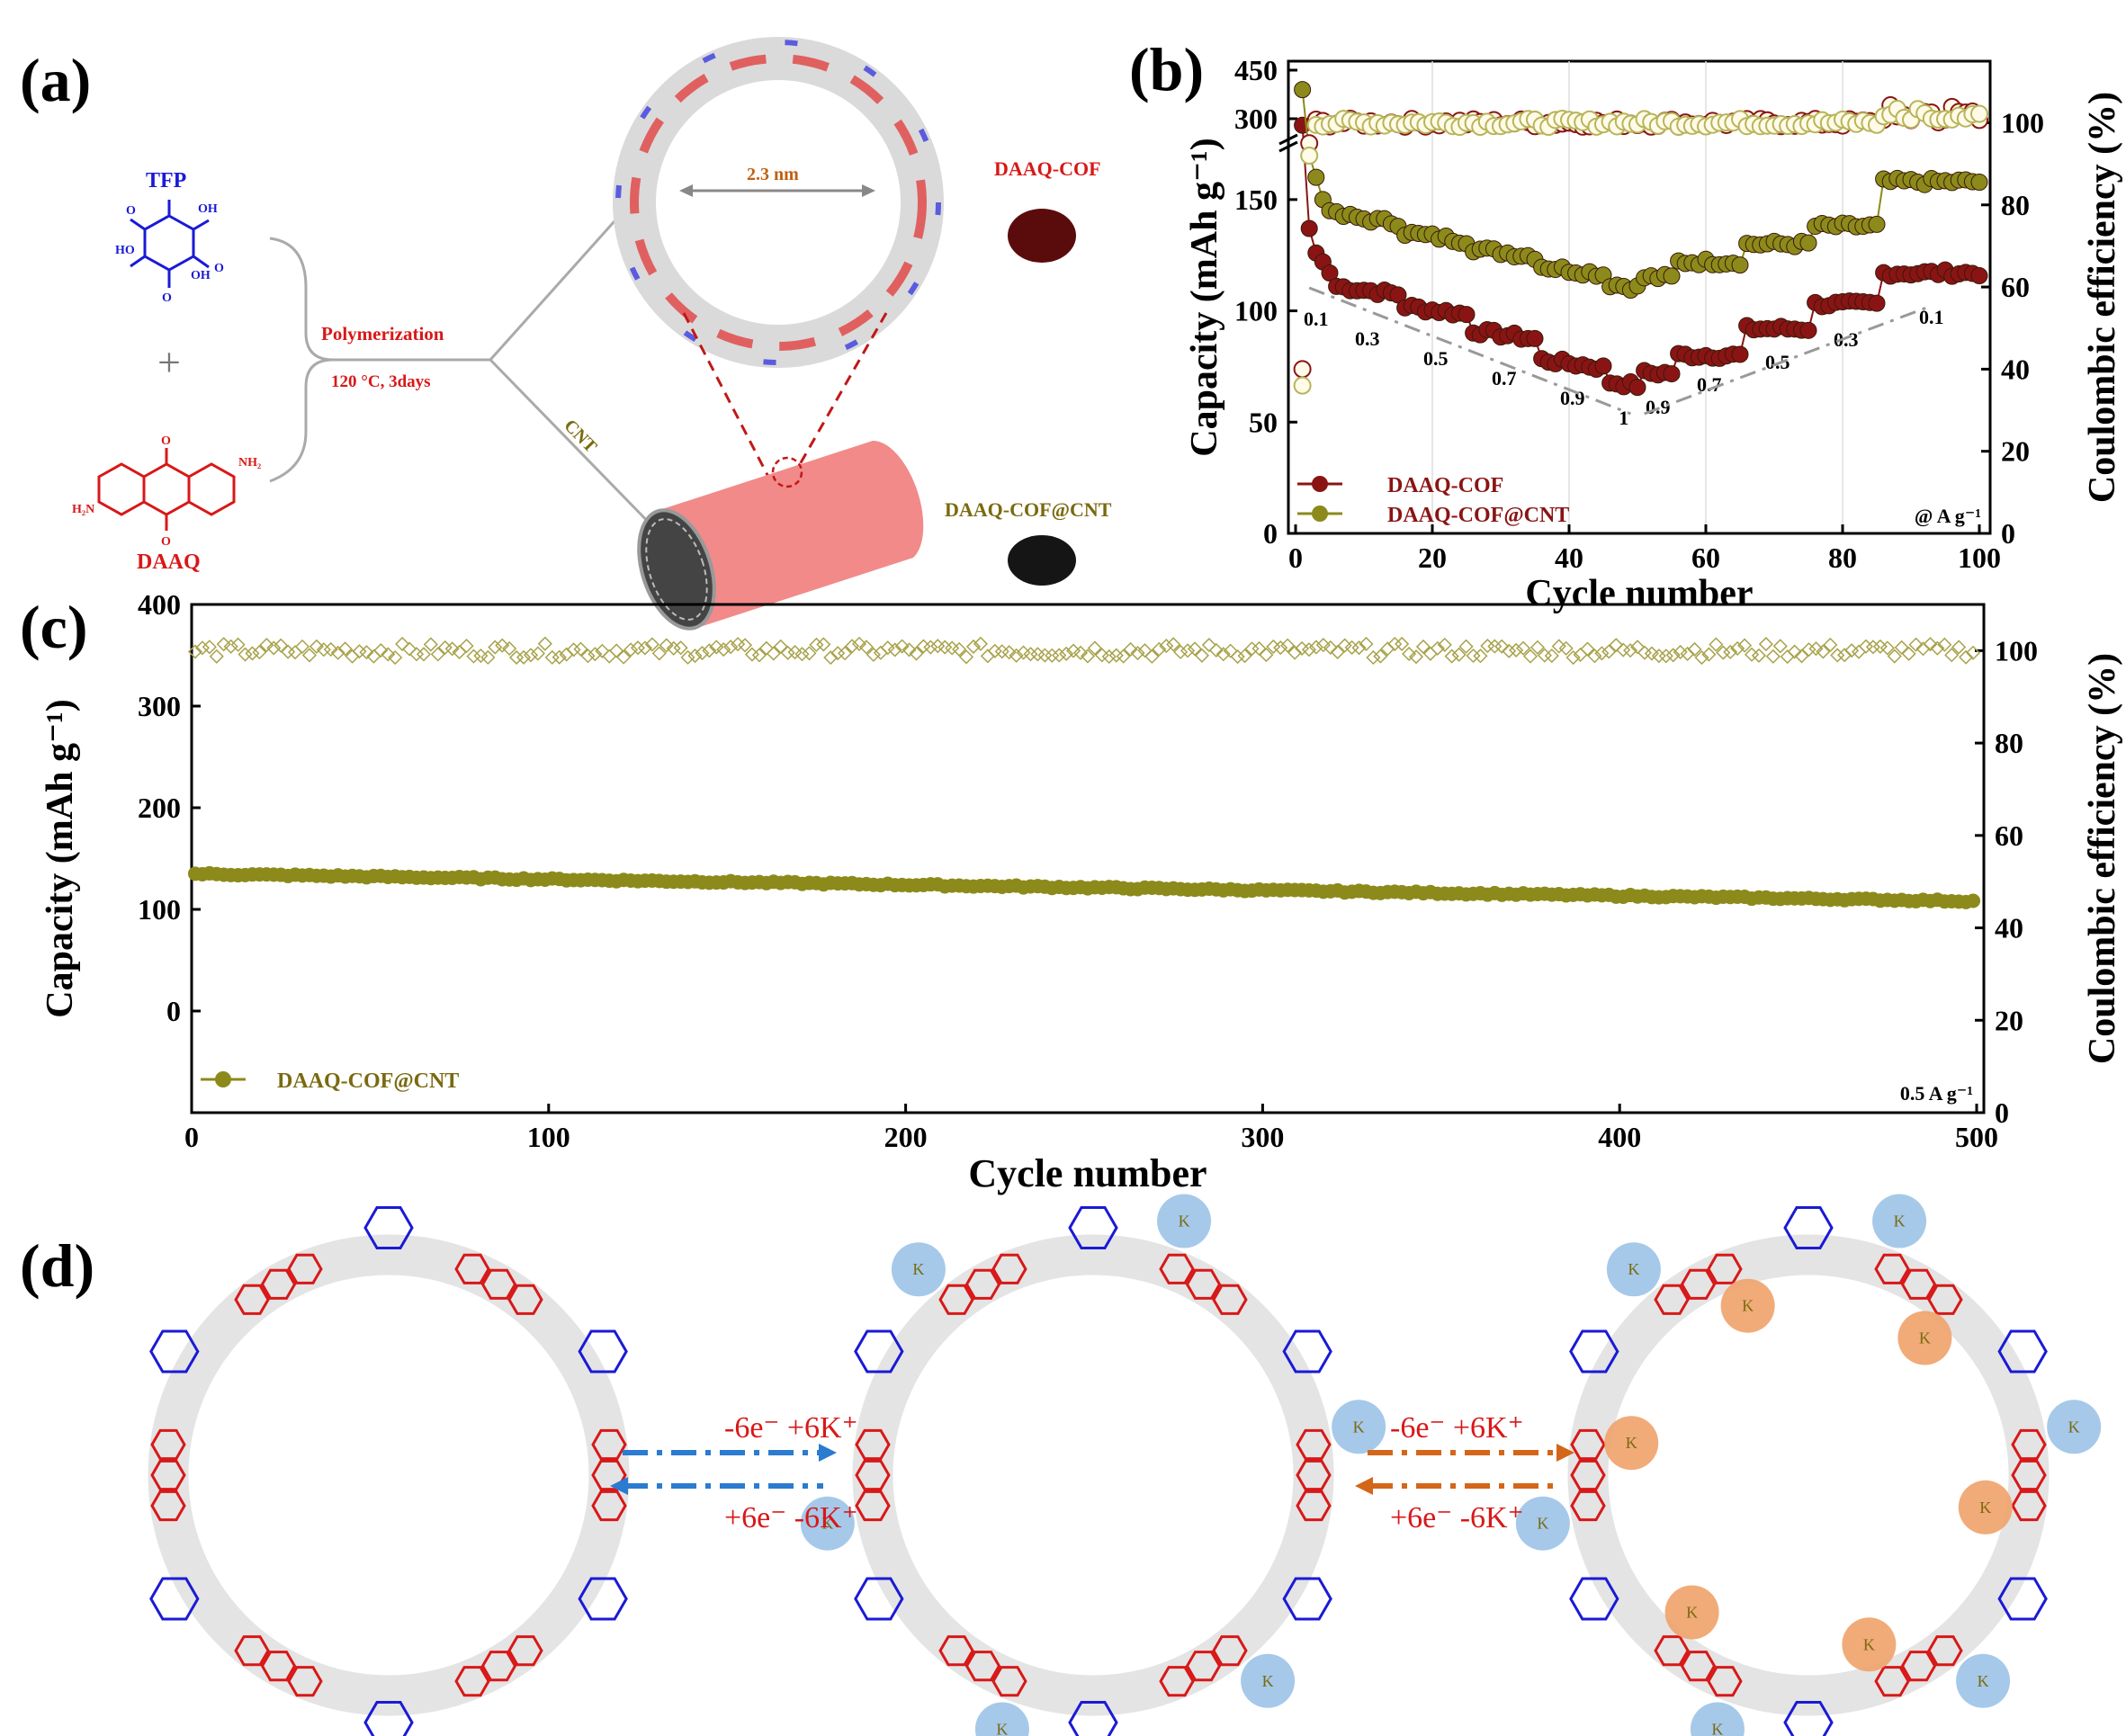 Image resolution: width=2126 pixels, height=1736 pixels. What do you see at coordinates (1658, 407) in the screenshot?
I see `rate-label: 0.9` at bounding box center [1658, 407].